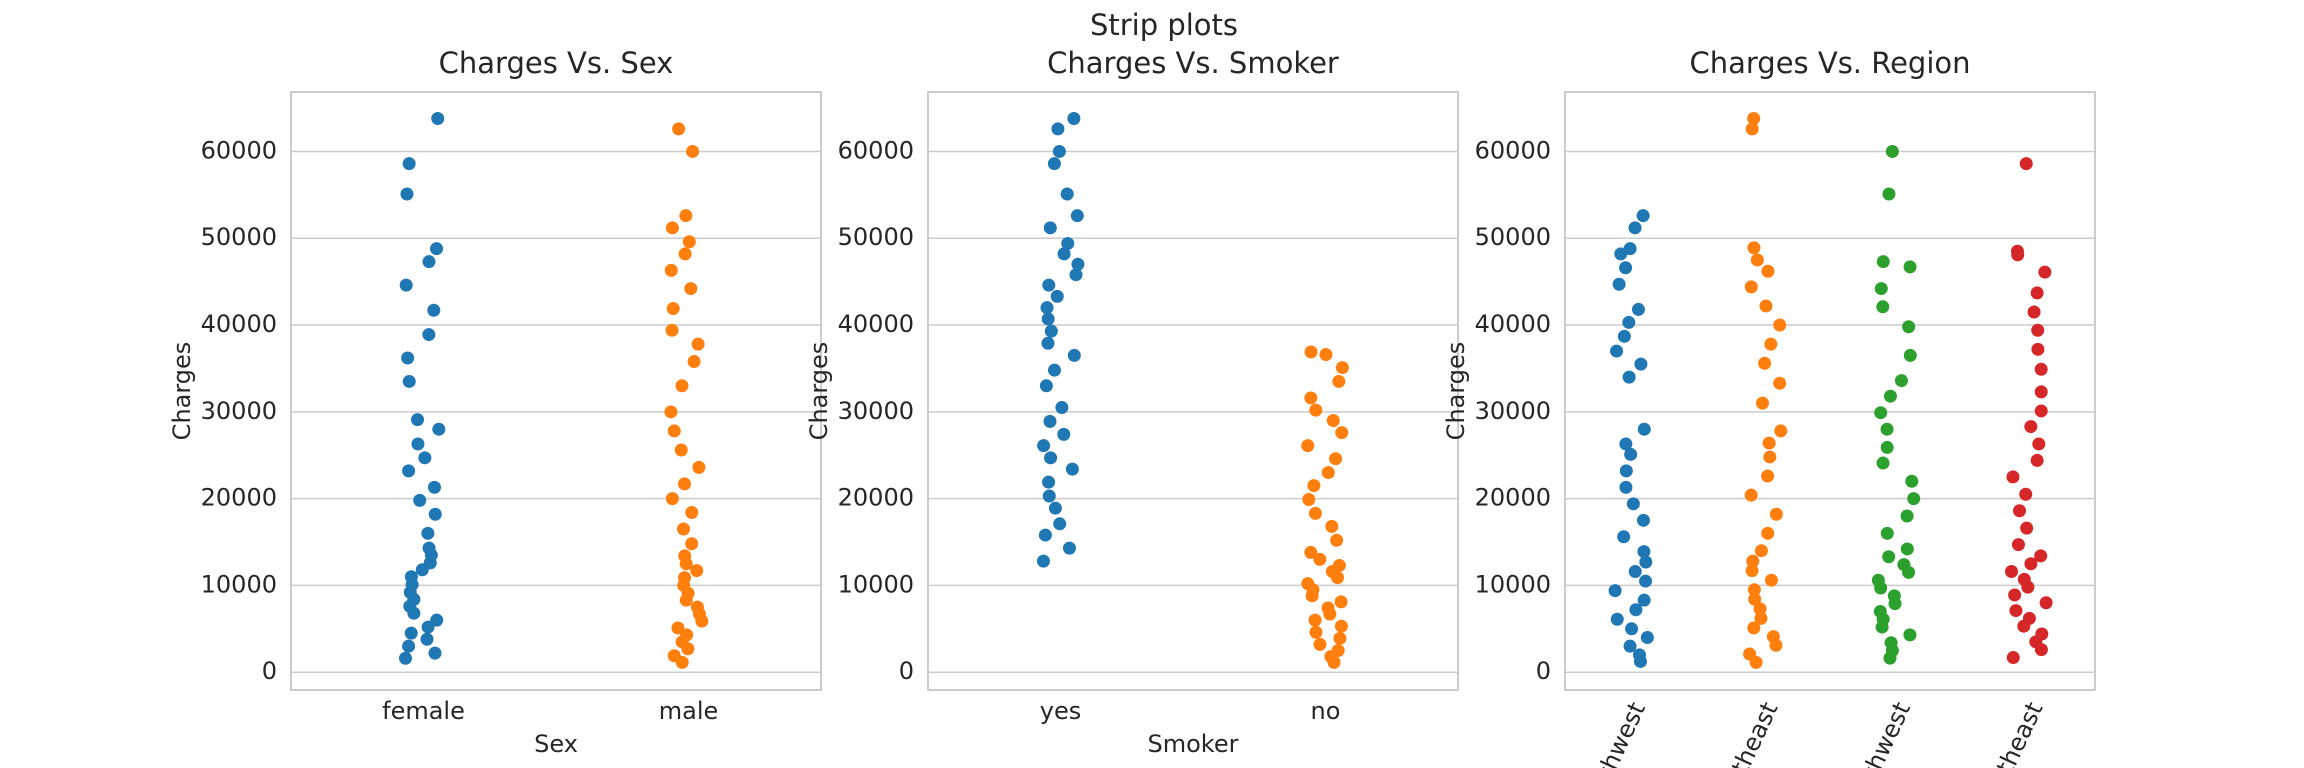  I want to click on figure-title: Strip plots, so click(1164, 25).